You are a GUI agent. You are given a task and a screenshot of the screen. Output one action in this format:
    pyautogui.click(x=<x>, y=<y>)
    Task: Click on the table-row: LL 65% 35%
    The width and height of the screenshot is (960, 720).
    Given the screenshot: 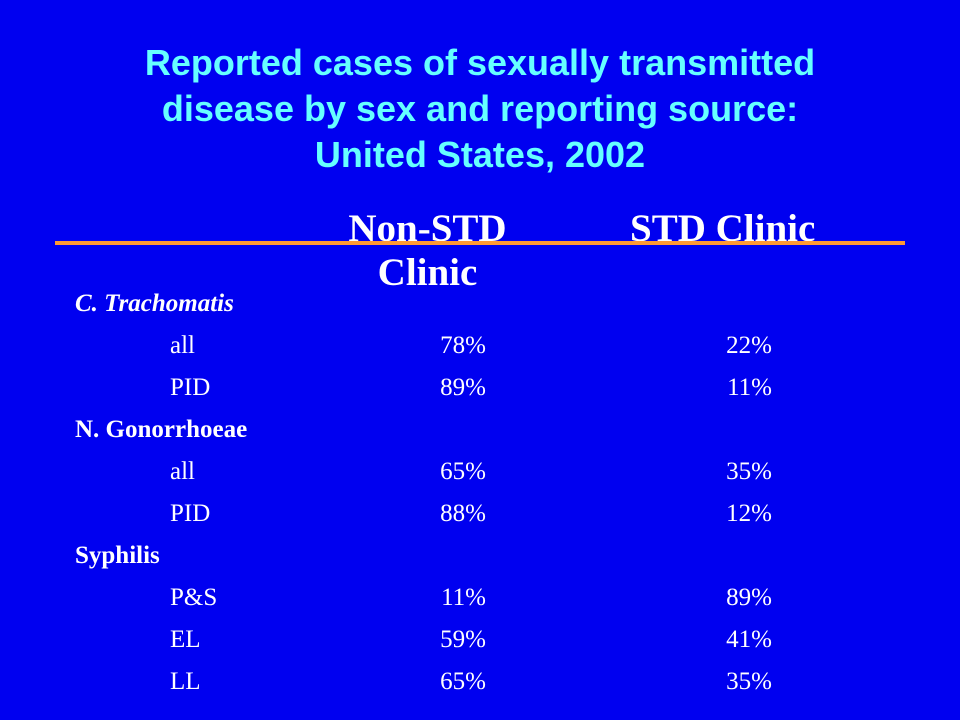 What is the action you would take?
    pyautogui.click(x=480, y=682)
    